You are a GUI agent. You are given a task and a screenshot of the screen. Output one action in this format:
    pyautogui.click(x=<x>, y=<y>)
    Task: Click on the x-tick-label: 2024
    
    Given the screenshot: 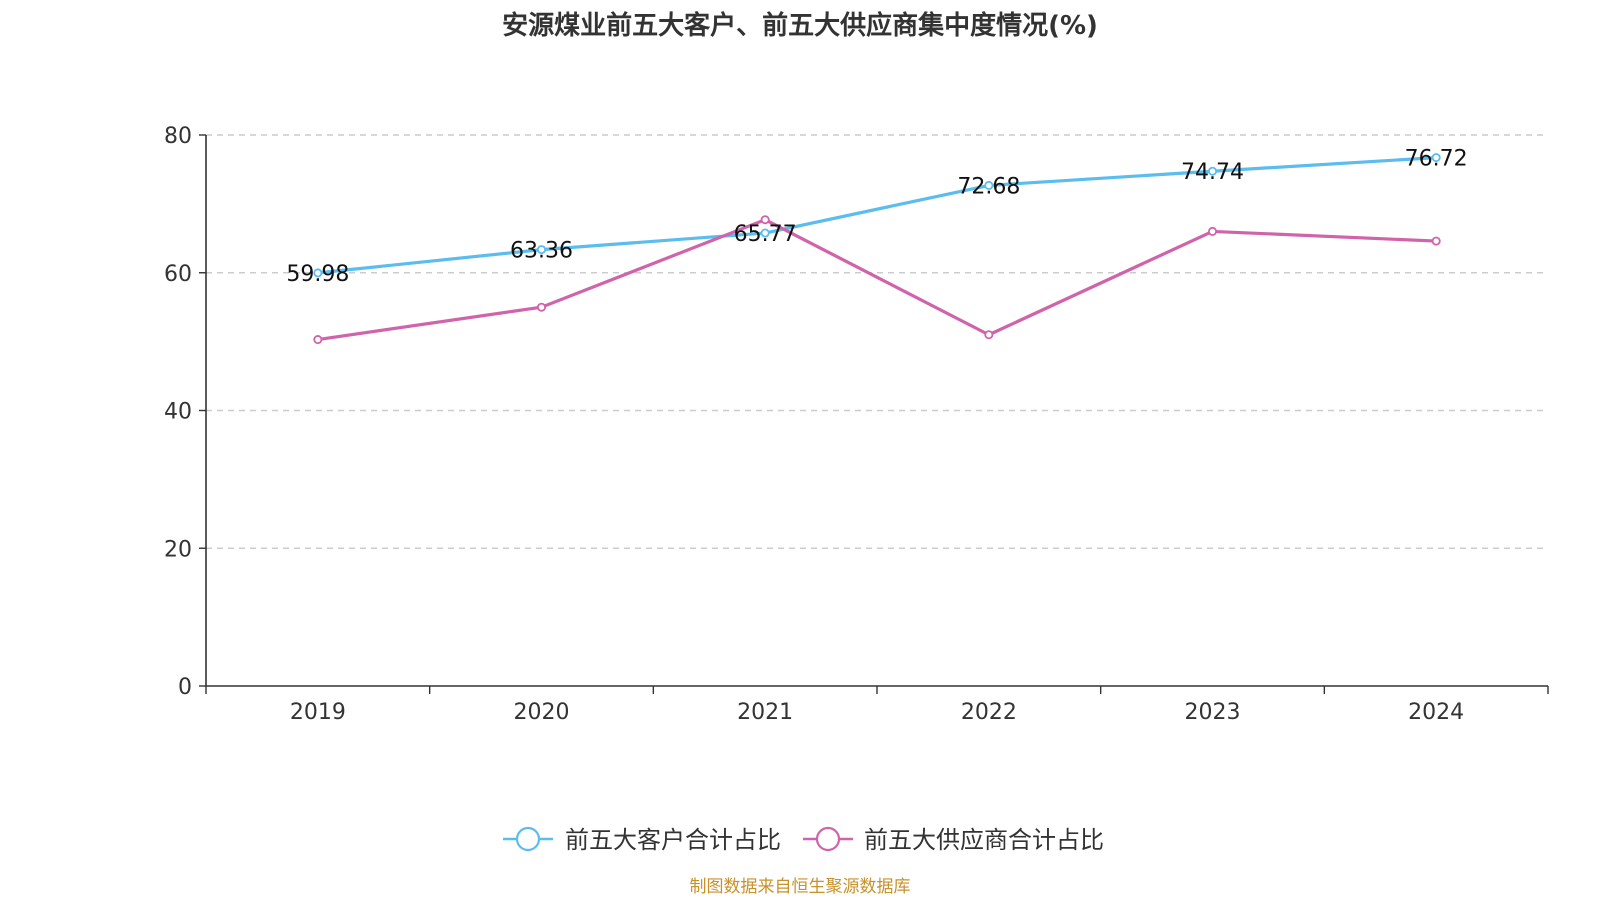 What is the action you would take?
    pyautogui.click(x=1436, y=712)
    